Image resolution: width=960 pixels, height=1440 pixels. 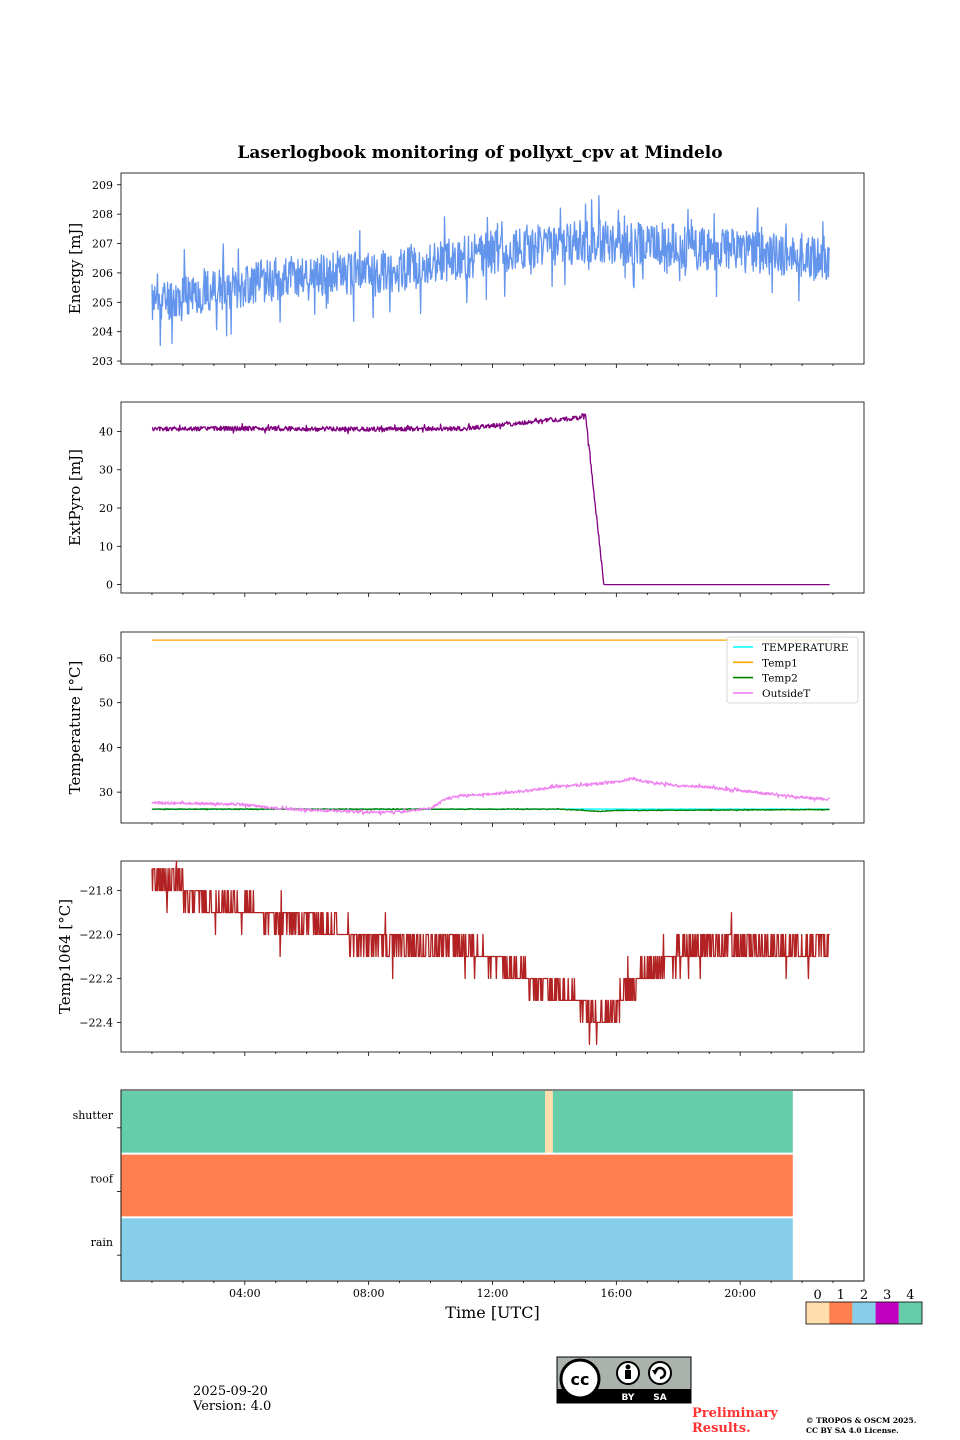 What do you see at coordinates (109, 585) in the screenshot?
I see `y-tick-label: 0` at bounding box center [109, 585].